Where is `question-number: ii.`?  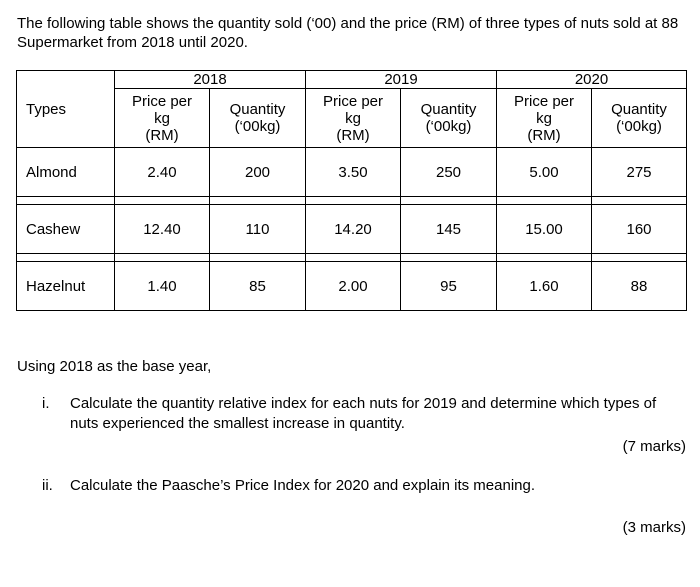
question-number: ii. is located at coordinates (47, 485).